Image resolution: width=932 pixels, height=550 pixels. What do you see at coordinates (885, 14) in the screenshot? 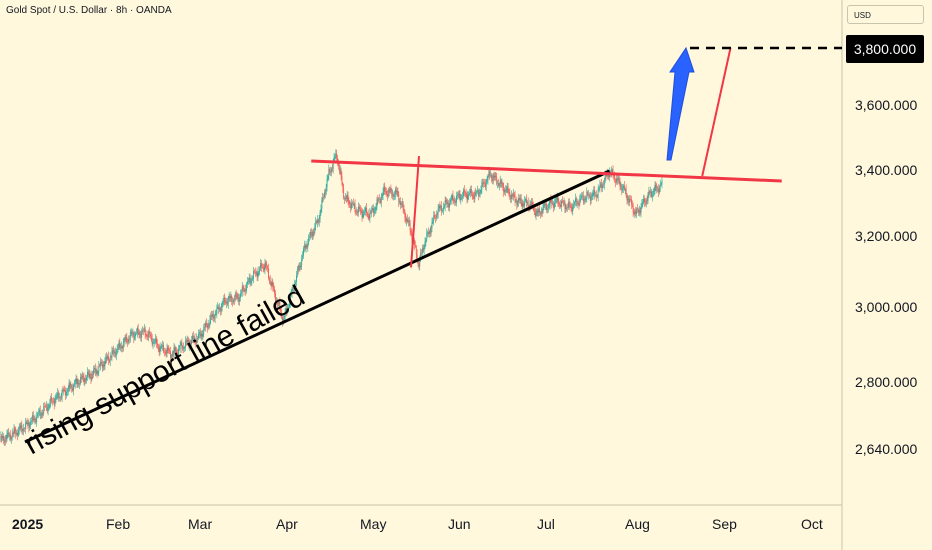
I see `currency-selector: USD` at bounding box center [885, 14].